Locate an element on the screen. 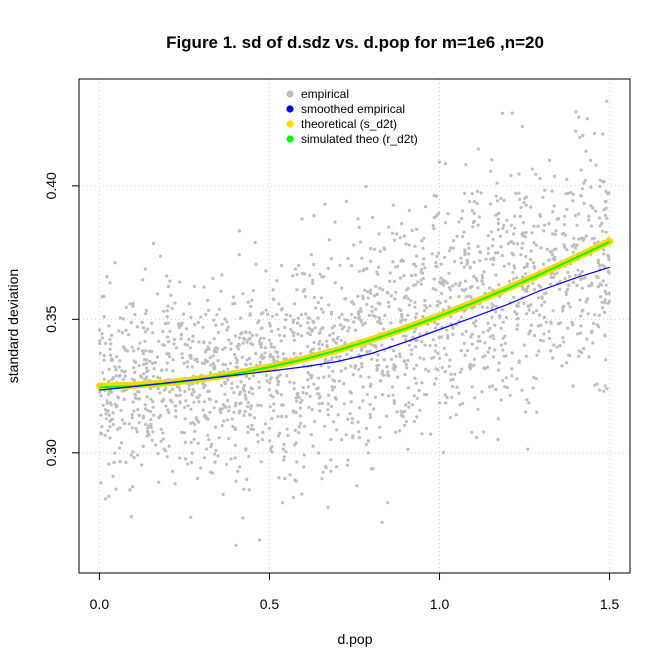 Image resolution: width=671 pixels, height=671 pixels. legend-marker is located at coordinates (290, 124).